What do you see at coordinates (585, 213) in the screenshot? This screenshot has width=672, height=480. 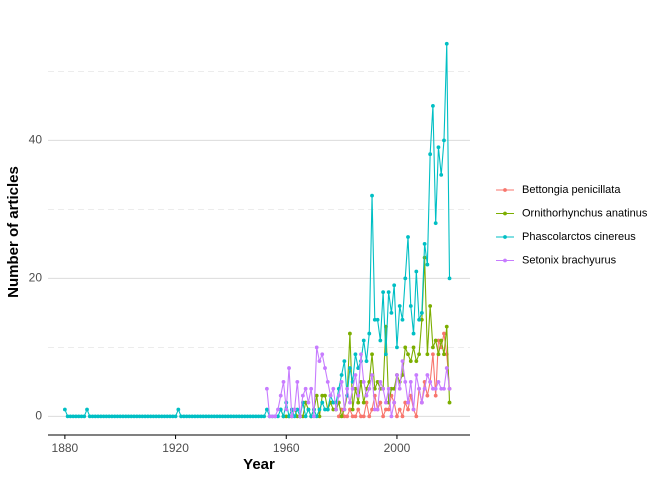 I see `legend-label: Ornithorhynchus anatinus` at bounding box center [585, 213].